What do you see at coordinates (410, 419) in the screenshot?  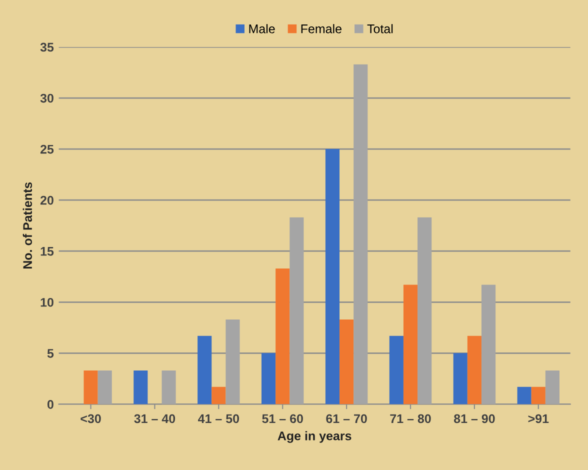 I see `x-tick-label: 71 – 80` at bounding box center [410, 419].